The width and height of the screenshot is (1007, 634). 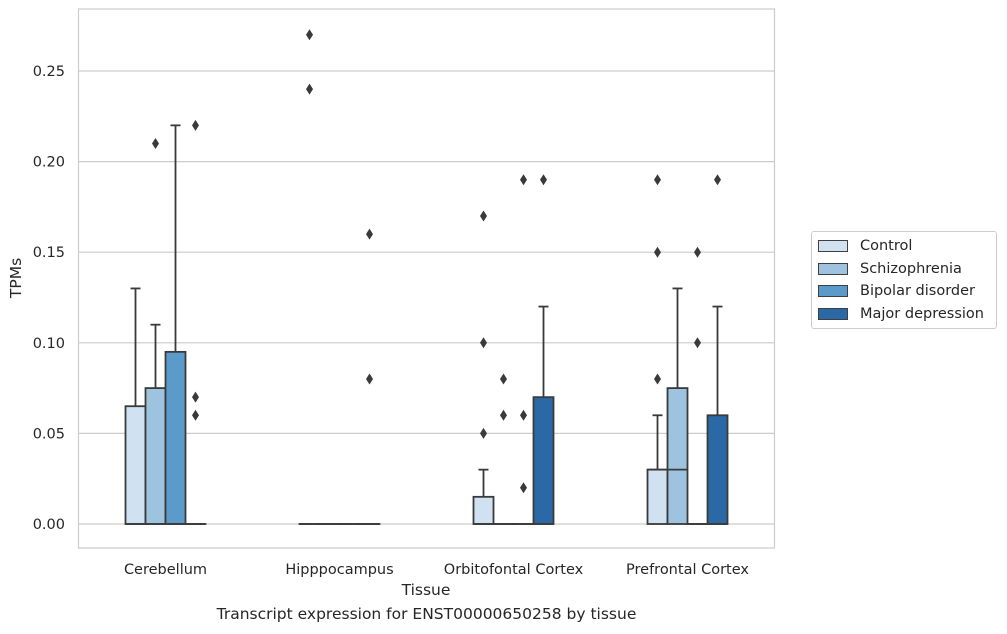 I want to click on legend-item-control: Control, so click(x=904, y=246).